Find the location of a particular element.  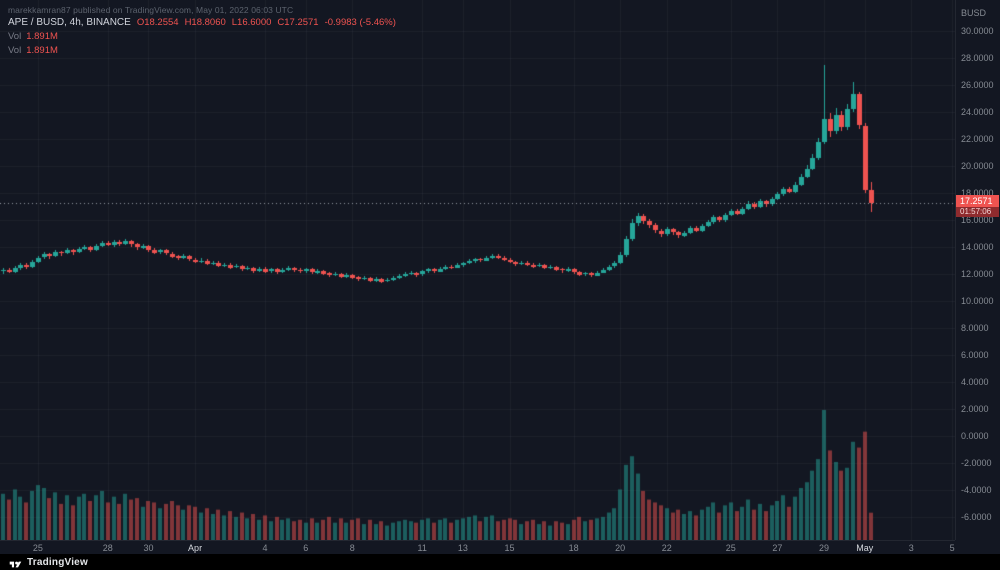

price-axis-label: -4.0000 is located at coordinates (976, 490).